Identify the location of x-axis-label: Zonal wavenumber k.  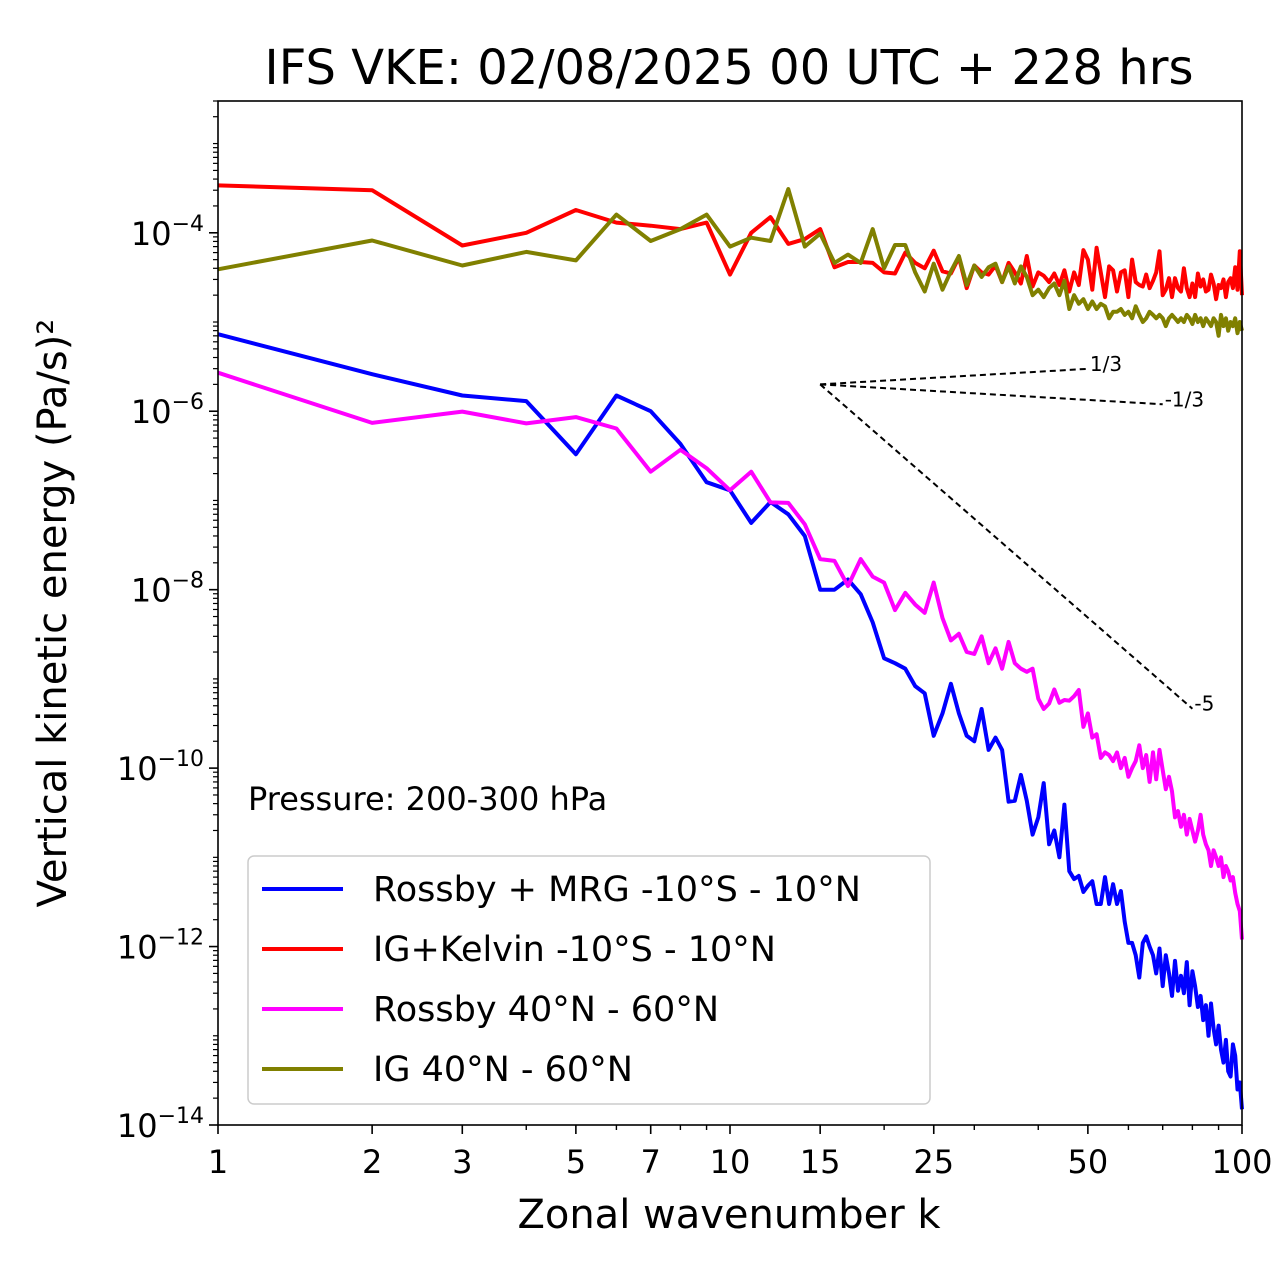
(729, 1215).